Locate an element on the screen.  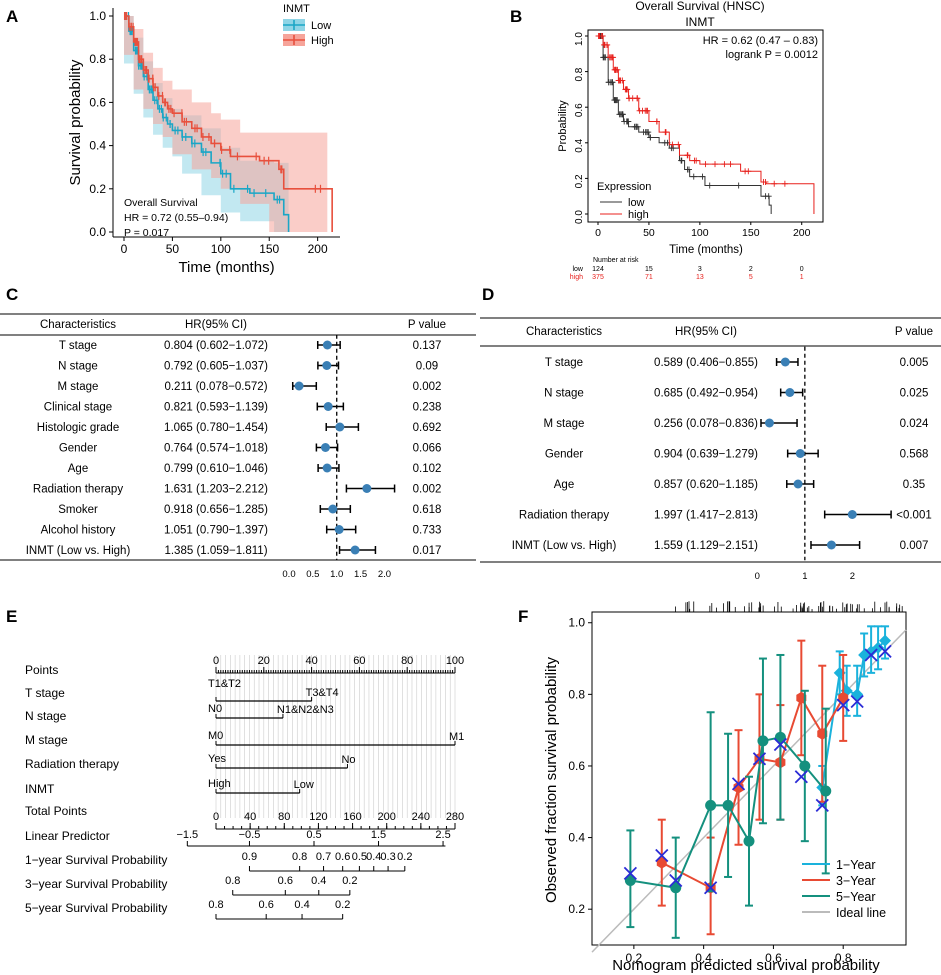
level-label-e: N0 is located at coordinates (215, 709).